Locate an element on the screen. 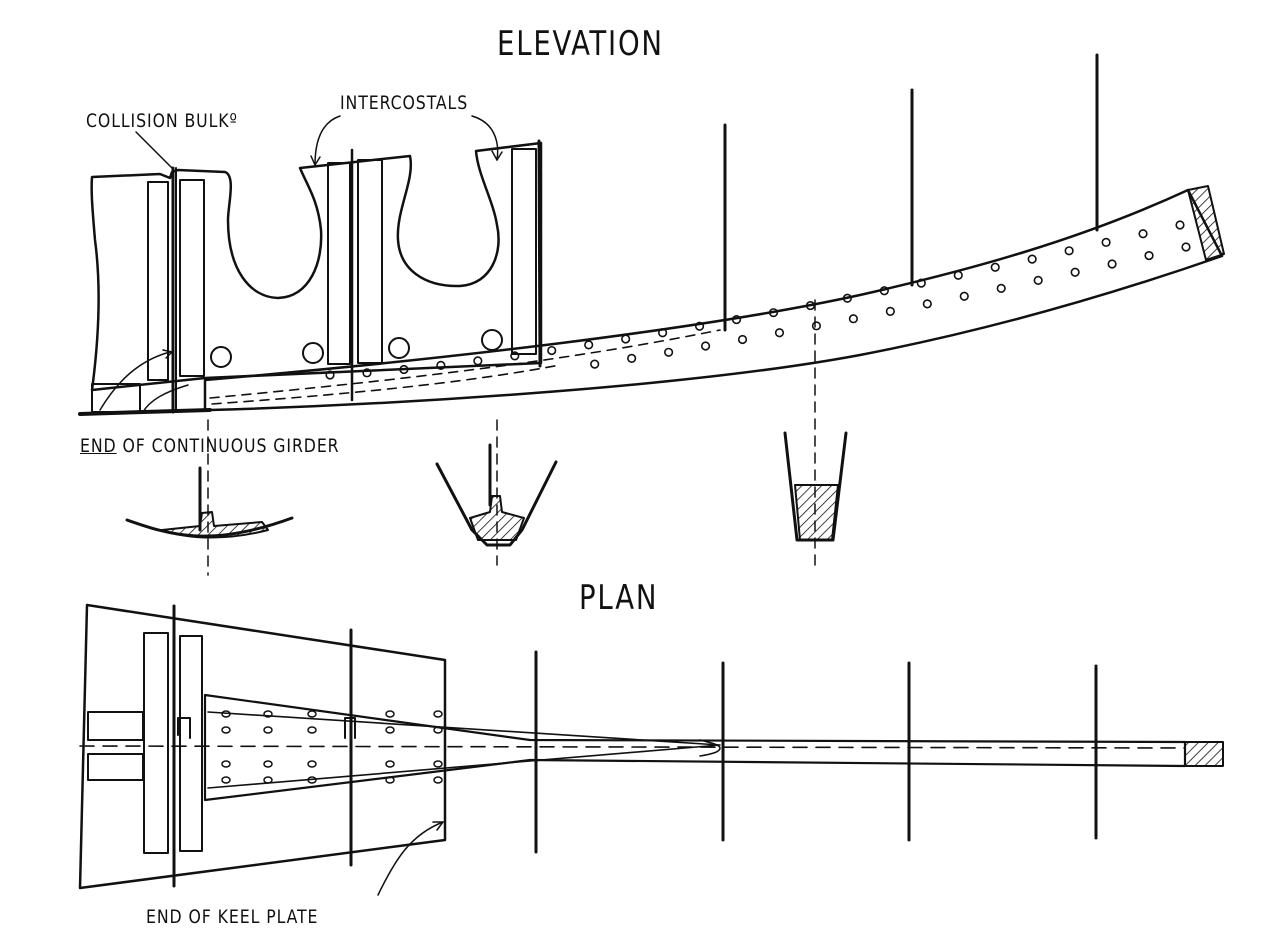 The image size is (1264, 942). intercostals-label: INTERCOSTALS is located at coordinates (404, 103).